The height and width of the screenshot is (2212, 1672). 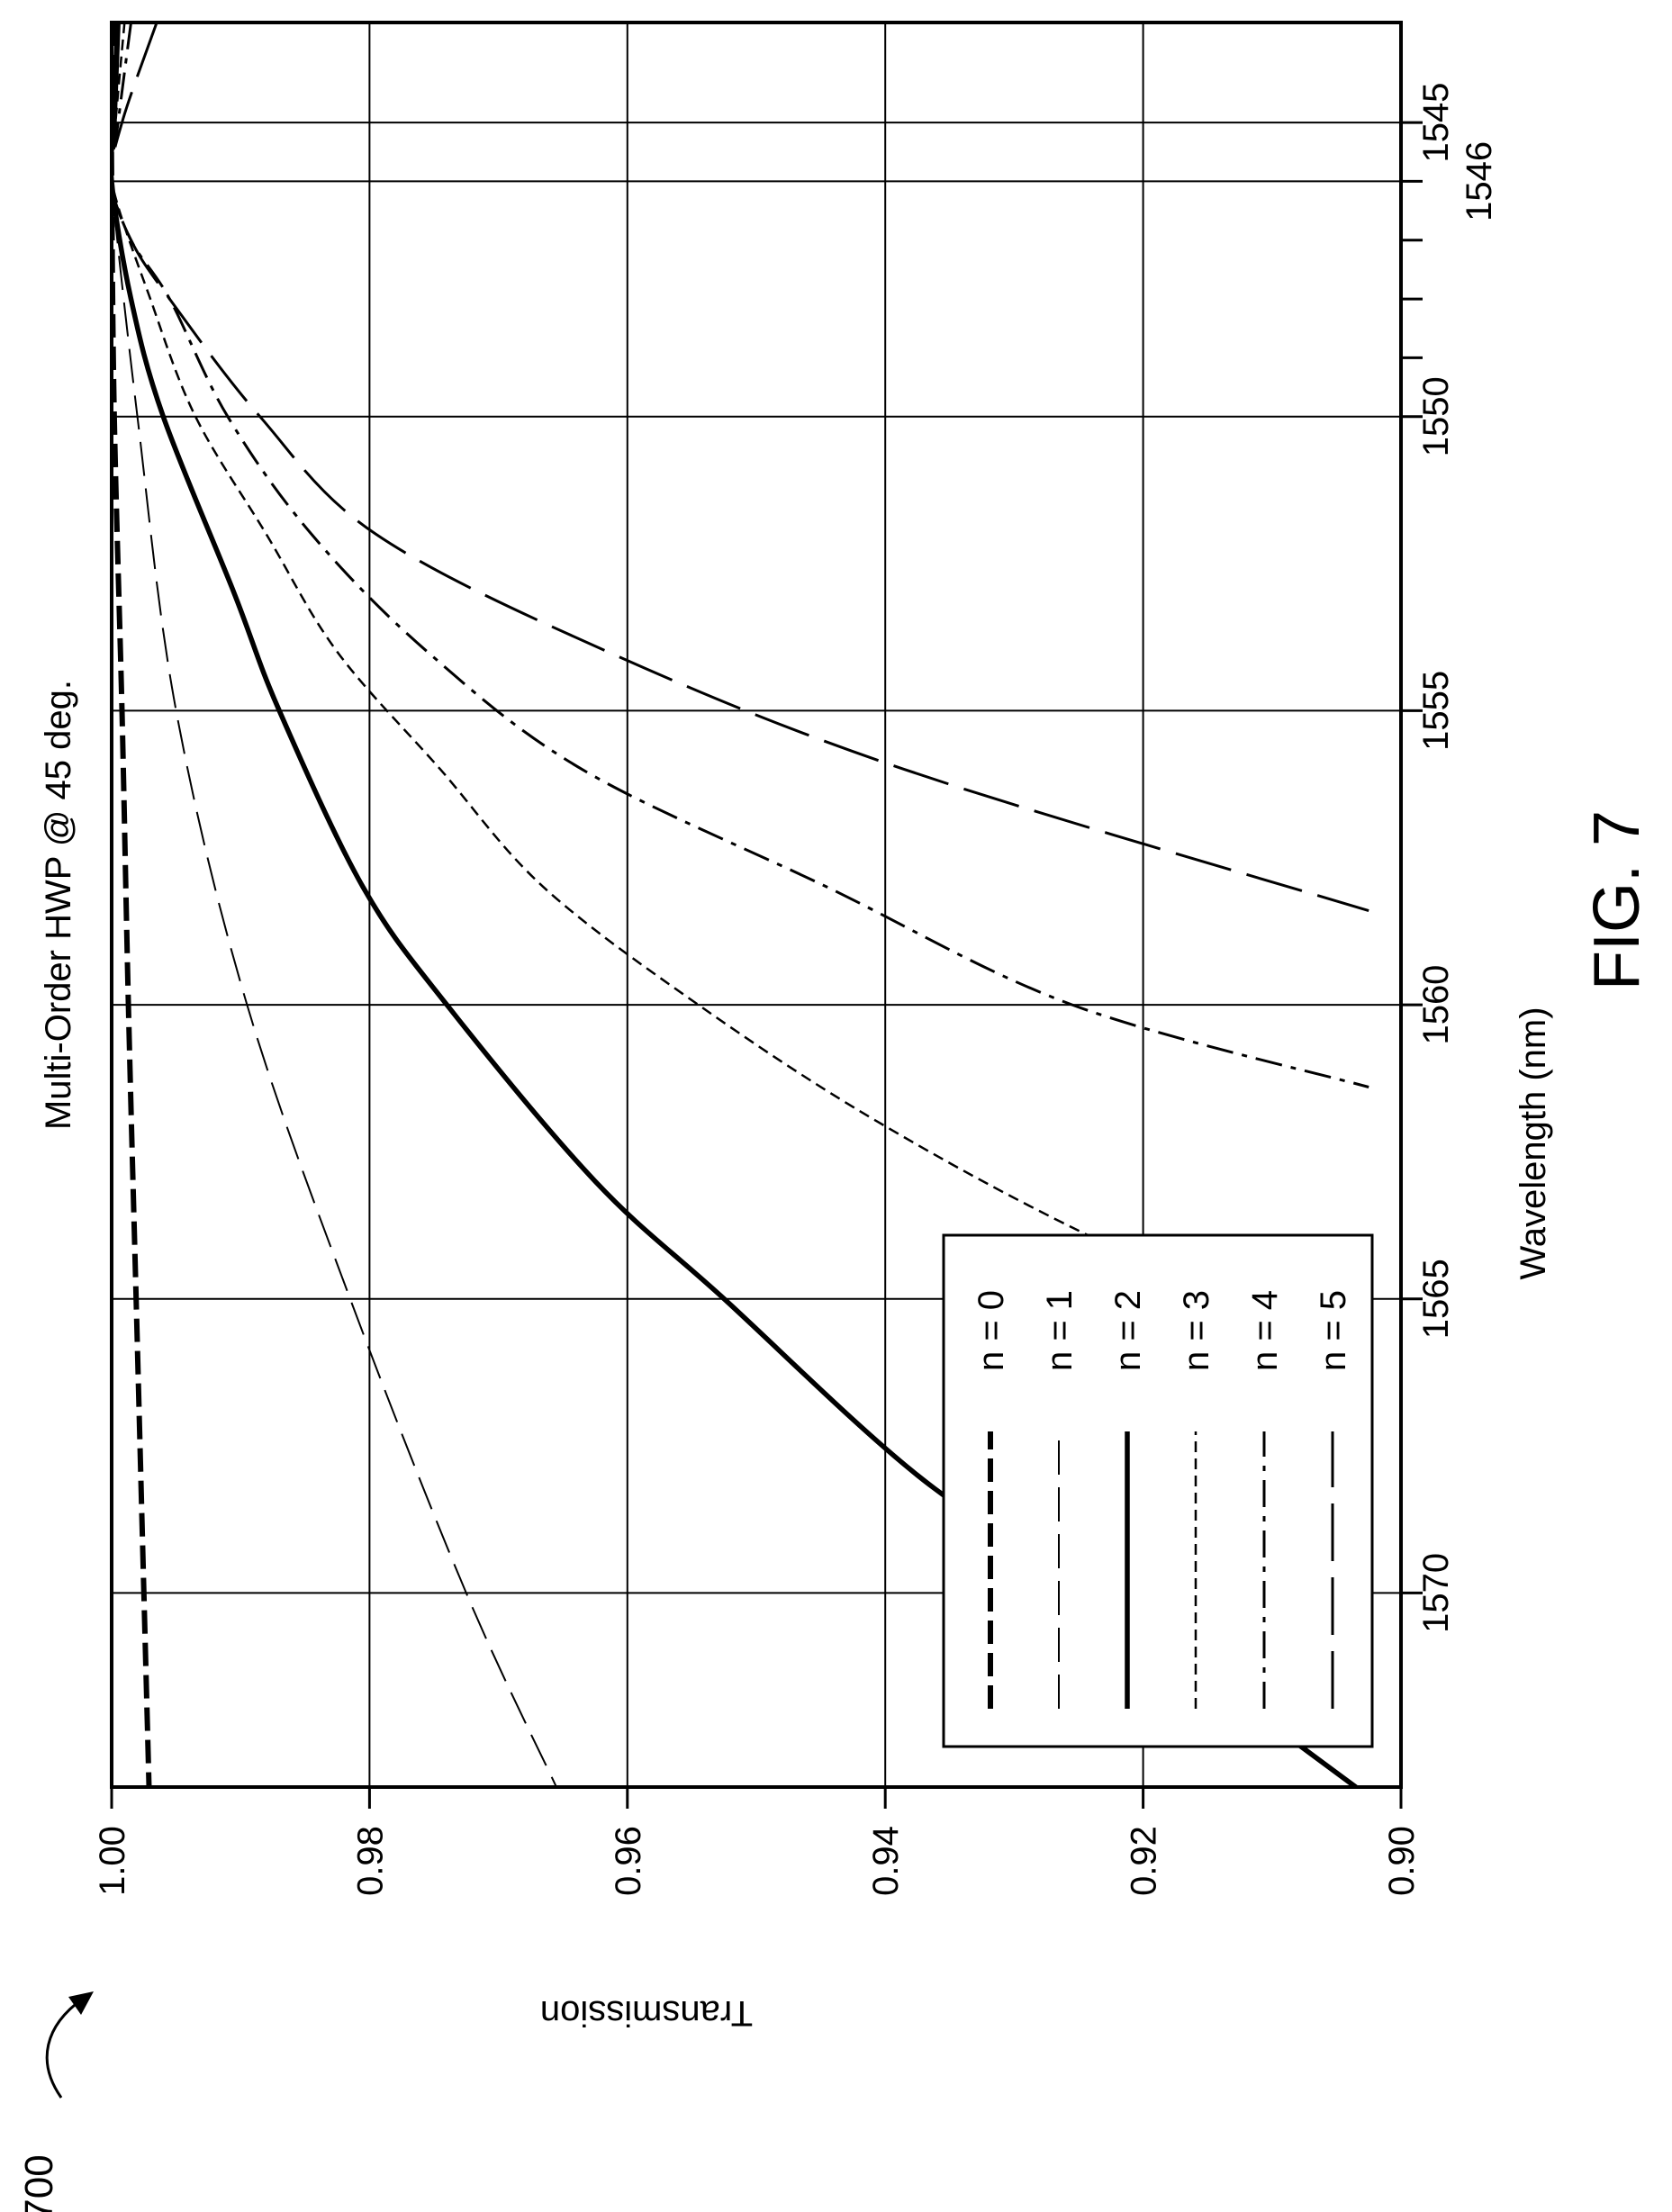 I want to click on y-tick-label: 0.92, so click(x=1144, y=1861).